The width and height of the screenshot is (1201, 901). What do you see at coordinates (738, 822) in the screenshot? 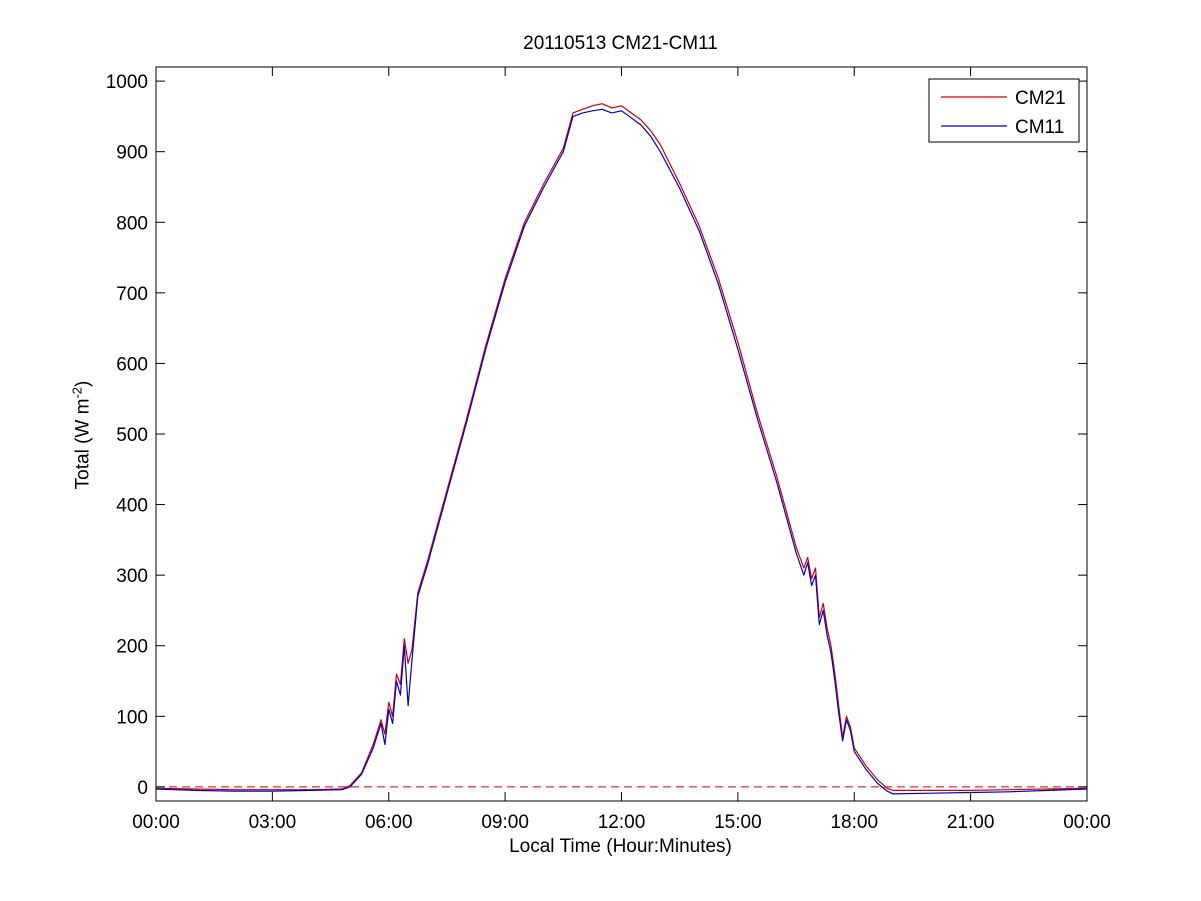
I see `x-tick-label: 15:00` at bounding box center [738, 822].